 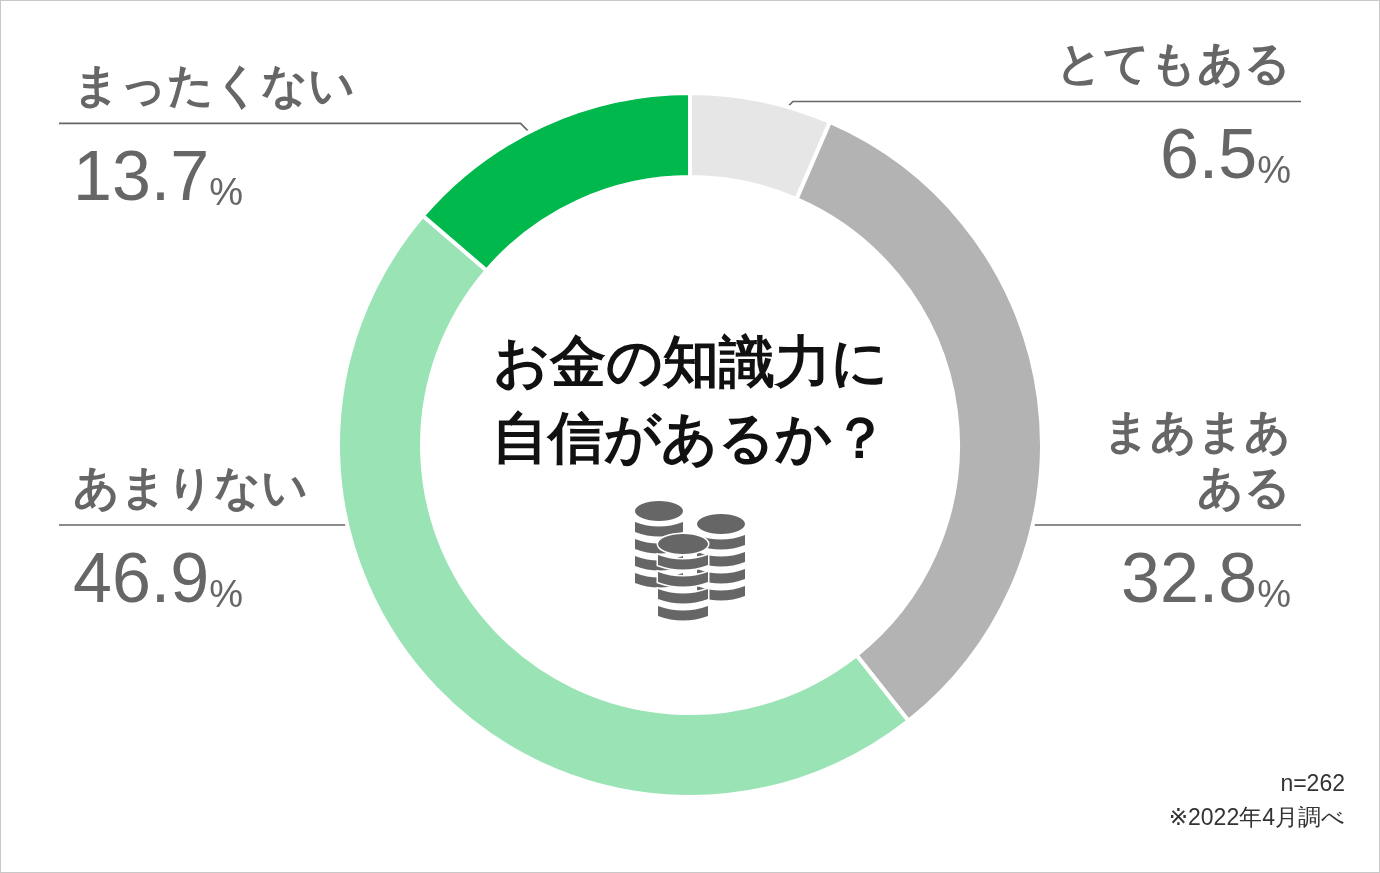 What do you see at coordinates (1173, 63) in the screenshot?
I see `slice-label: とてもある` at bounding box center [1173, 63].